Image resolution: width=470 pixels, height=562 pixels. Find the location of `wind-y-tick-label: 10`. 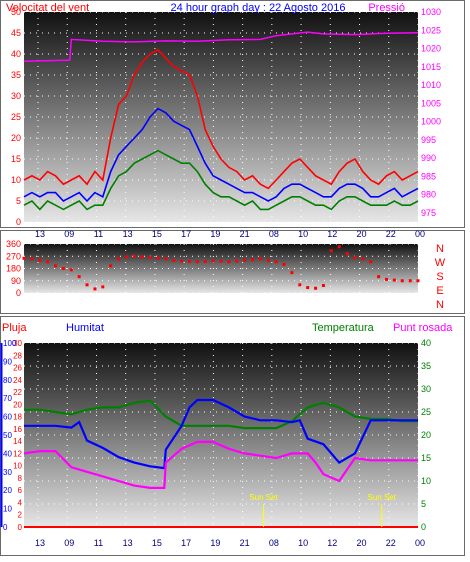

wind-y-tick-label: 10 is located at coordinates (16, 180).